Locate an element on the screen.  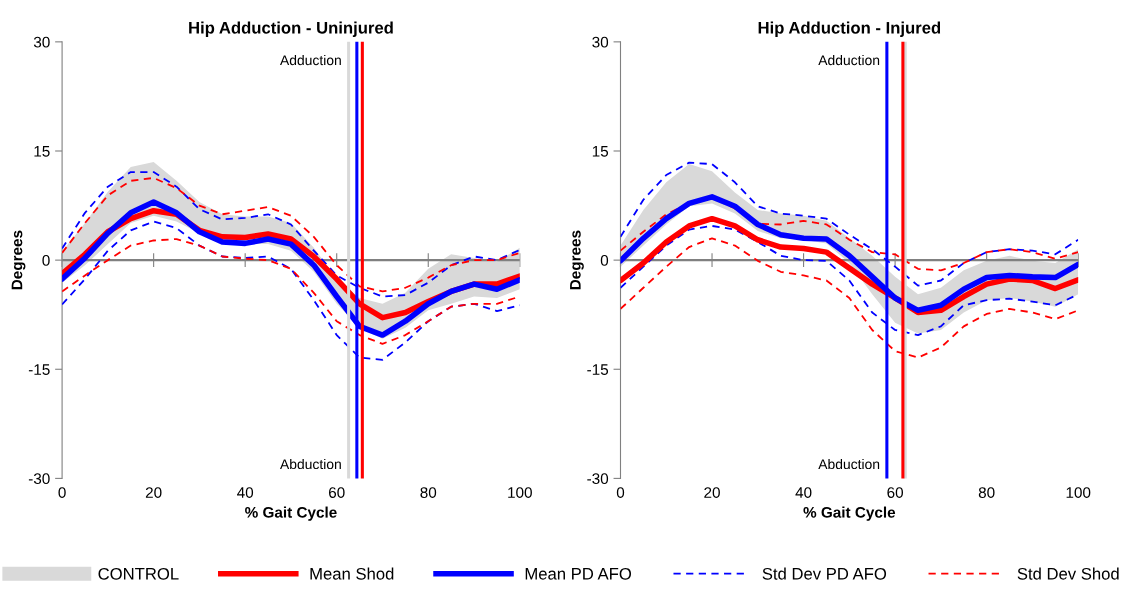
legend-label: Mean Shod is located at coordinates (352, 573).